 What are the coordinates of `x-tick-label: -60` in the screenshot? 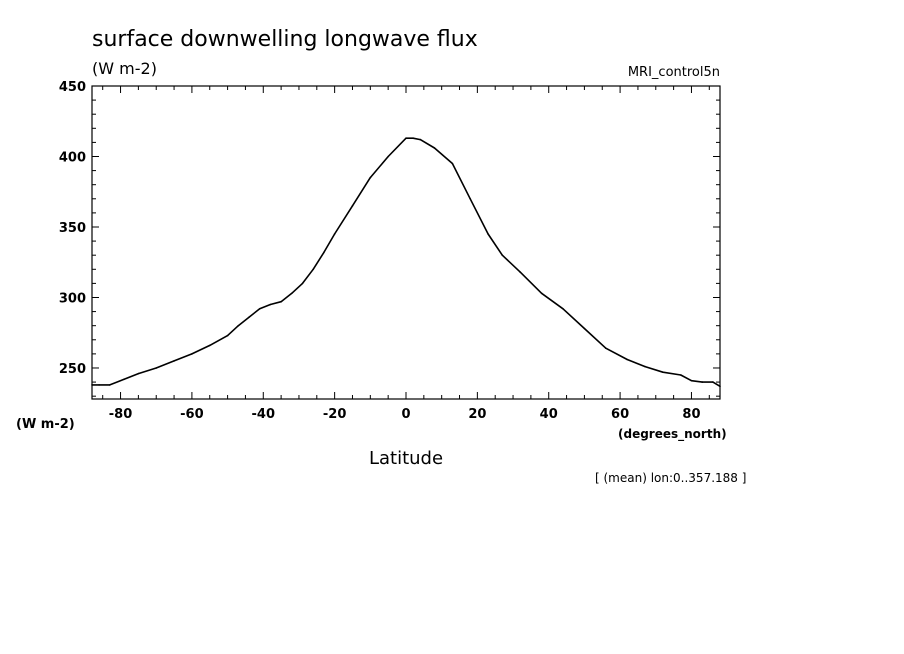 It's located at (192, 414).